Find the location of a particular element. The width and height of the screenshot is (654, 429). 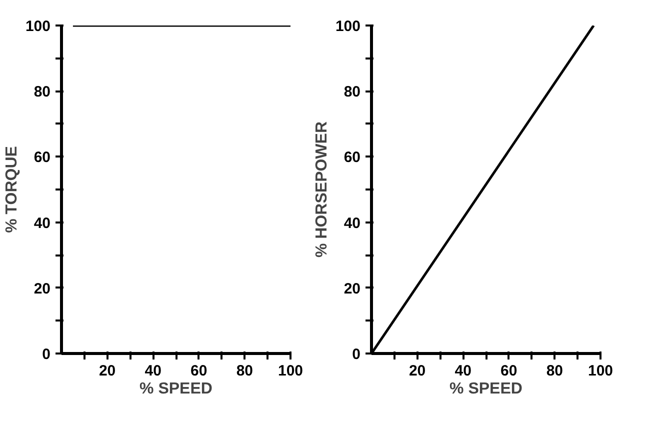

y-axis-title: % TORQUE is located at coordinates (11, 189).